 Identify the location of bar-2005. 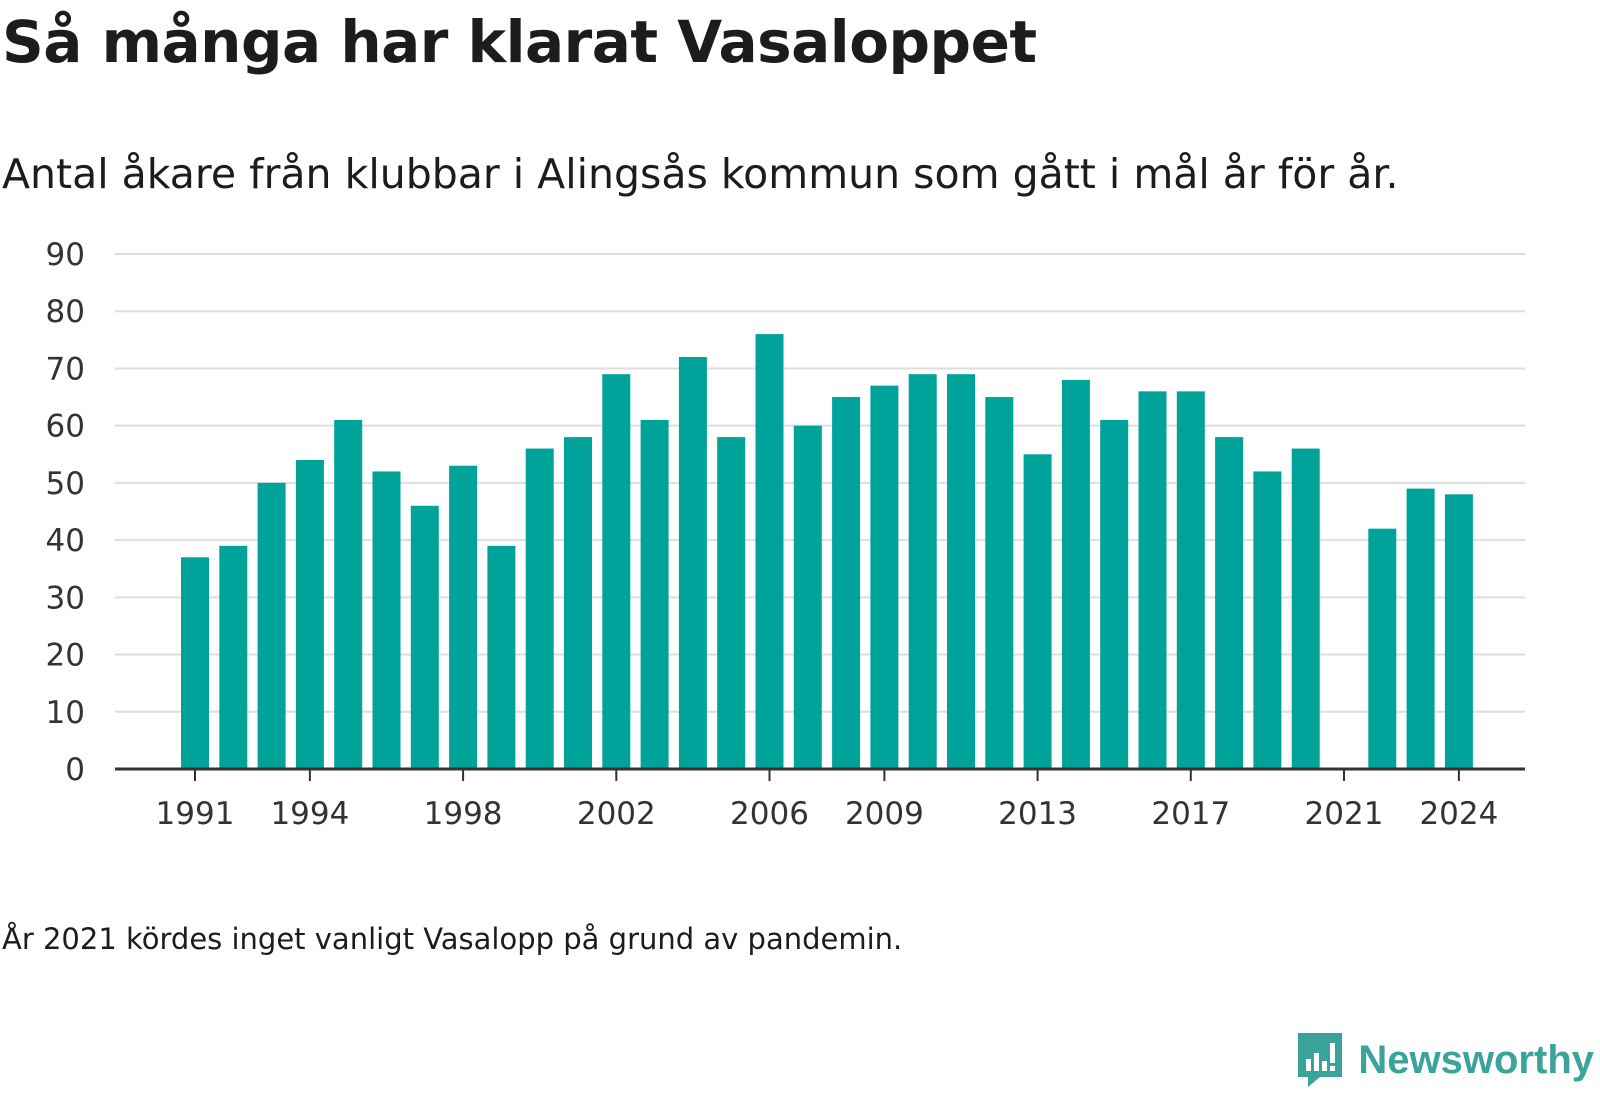
(731, 603).